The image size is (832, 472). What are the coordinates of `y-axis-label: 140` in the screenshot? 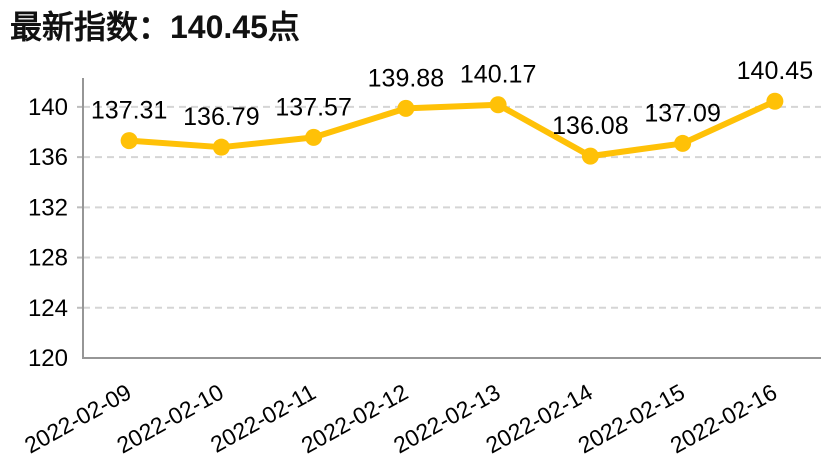 It's located at (48, 107).